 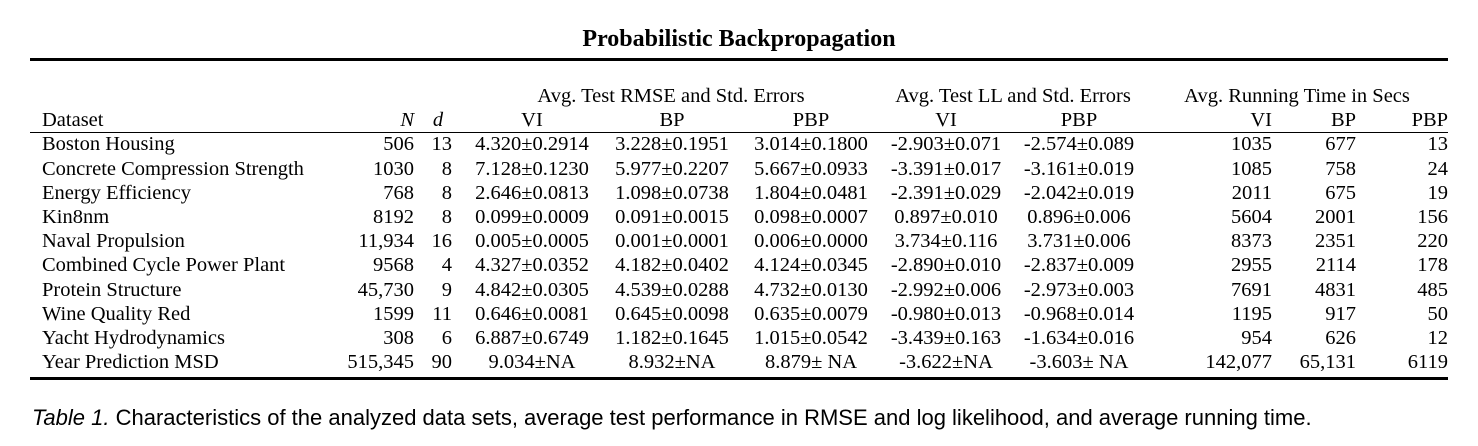 I want to click on cell-time-pbp: 13, so click(x=1438, y=144).